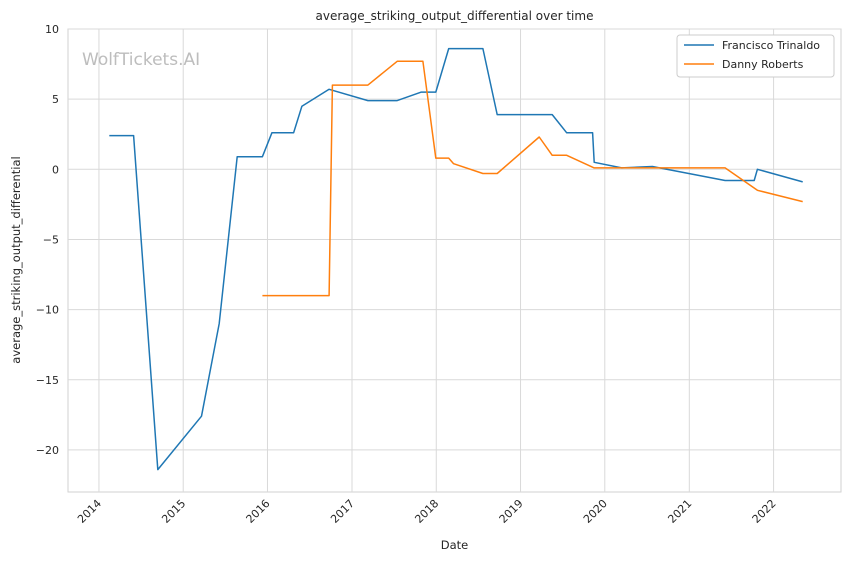 This screenshot has height=561, width=850. Describe the element at coordinates (455, 545) in the screenshot. I see `x-axis-title: Date` at that location.